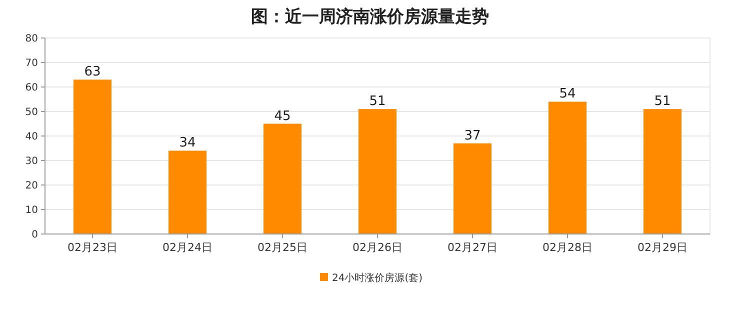  I want to click on data-label: 45, so click(282, 116).